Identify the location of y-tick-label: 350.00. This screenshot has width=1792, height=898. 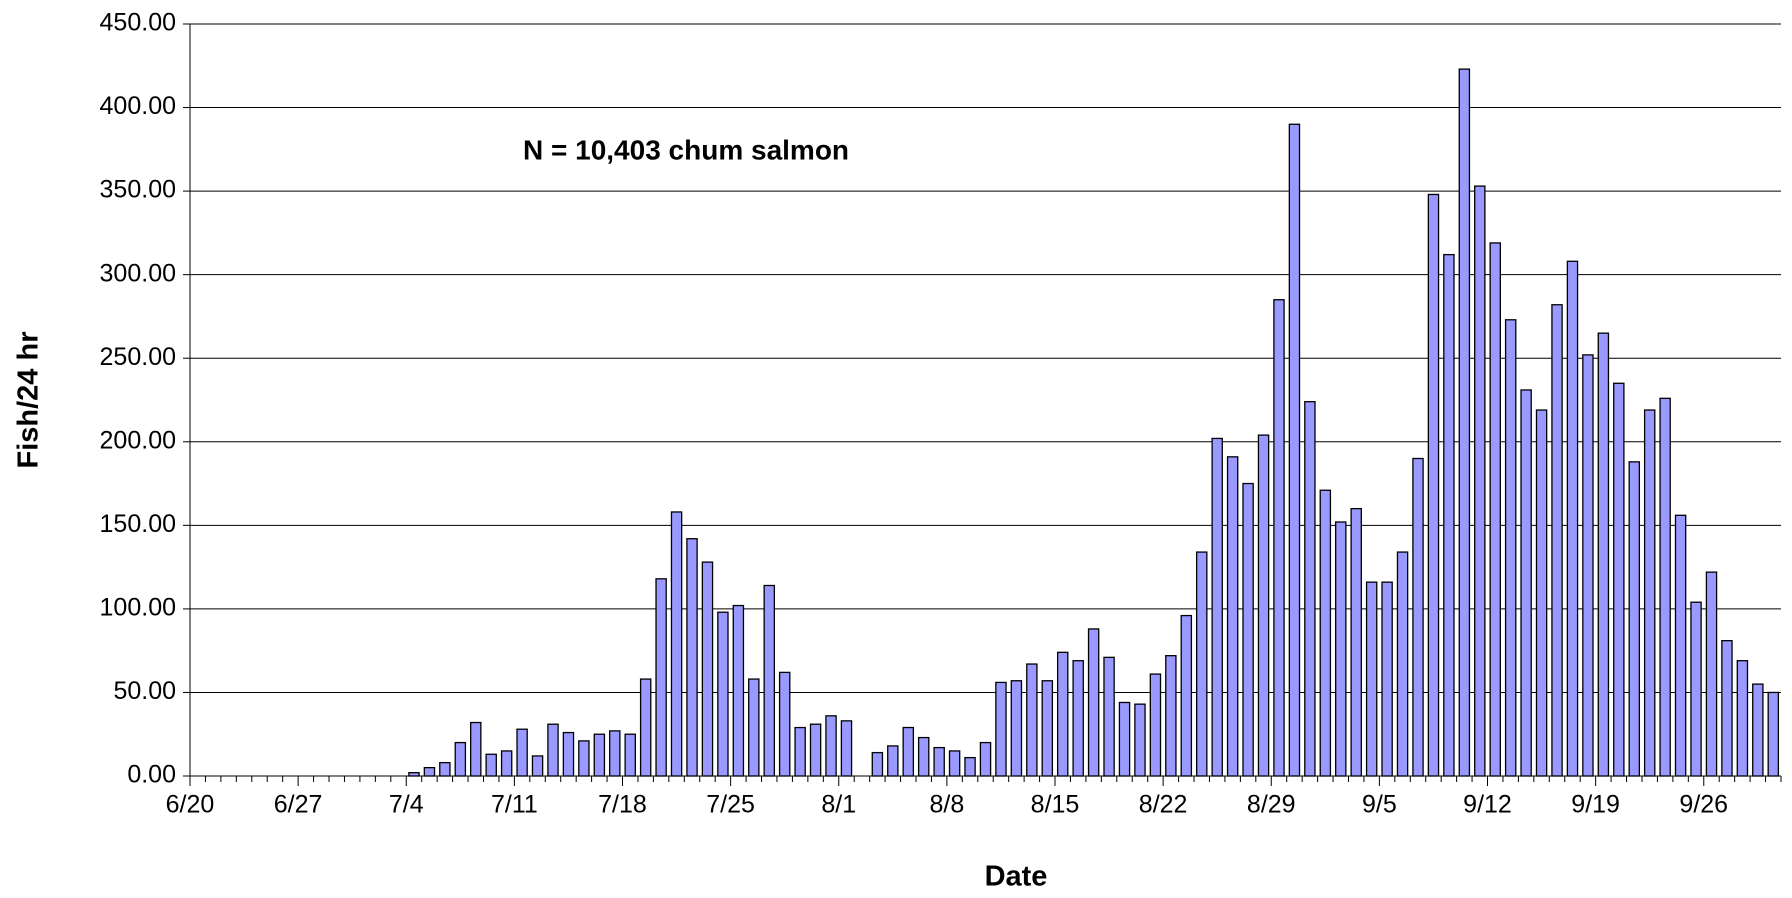
(138, 190).